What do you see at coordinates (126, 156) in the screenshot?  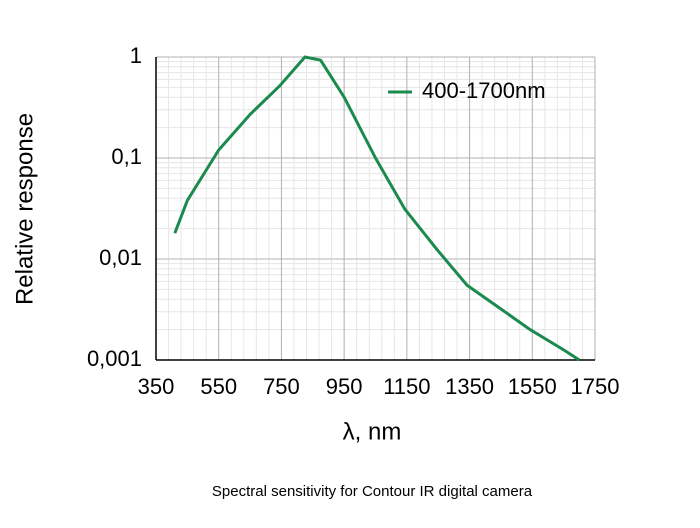 I see `y-tick-label: 0,1` at bounding box center [126, 156].